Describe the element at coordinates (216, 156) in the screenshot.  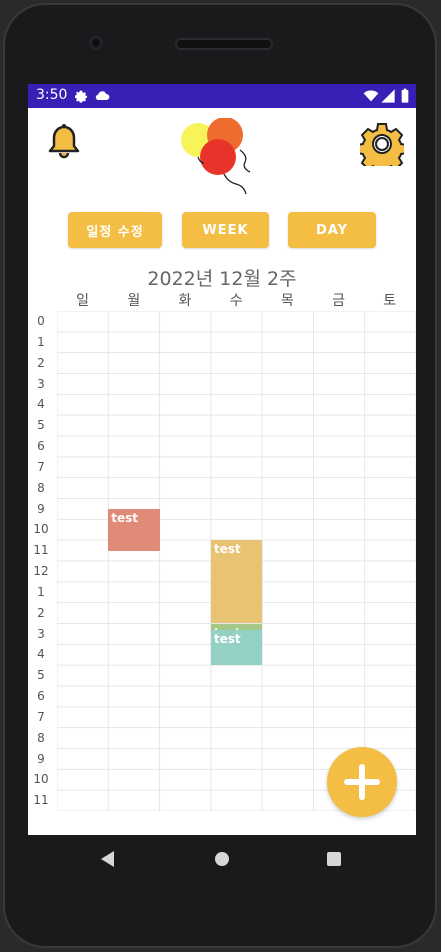
I see `balloons-logo` at that location.